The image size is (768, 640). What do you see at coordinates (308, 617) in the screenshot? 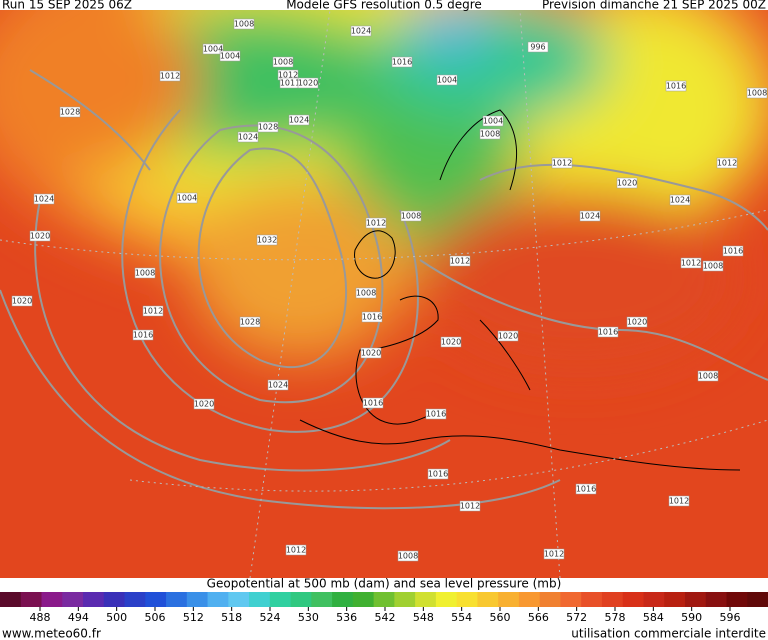
I see `colorbar-tick-label: 530` at bounding box center [308, 617].